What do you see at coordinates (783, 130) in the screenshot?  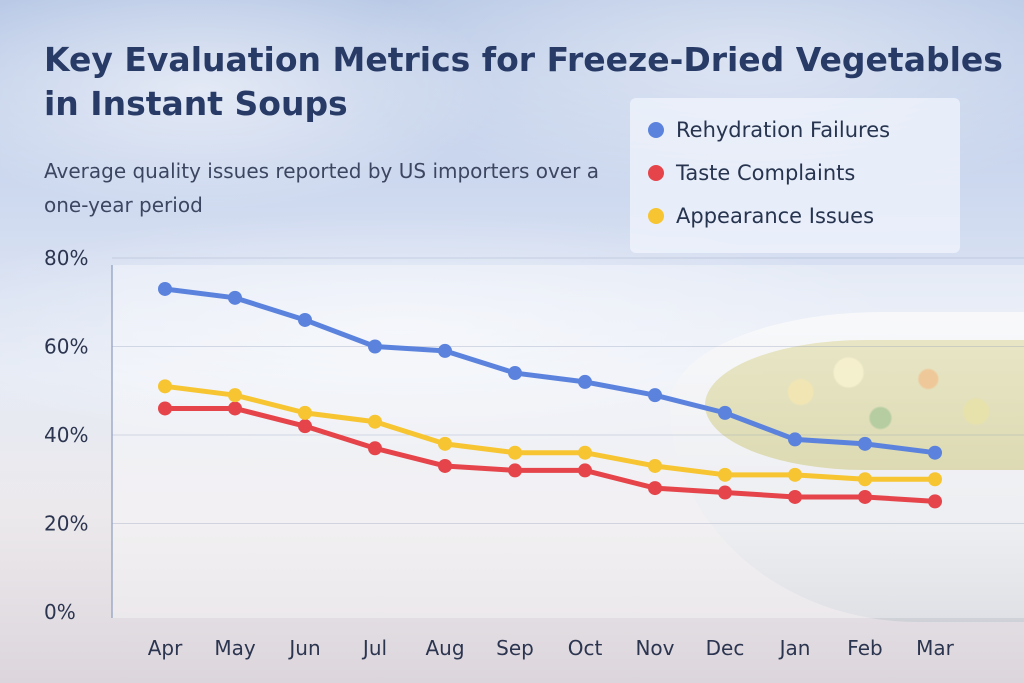 I see `legend-label: Rehydration Failures` at bounding box center [783, 130].